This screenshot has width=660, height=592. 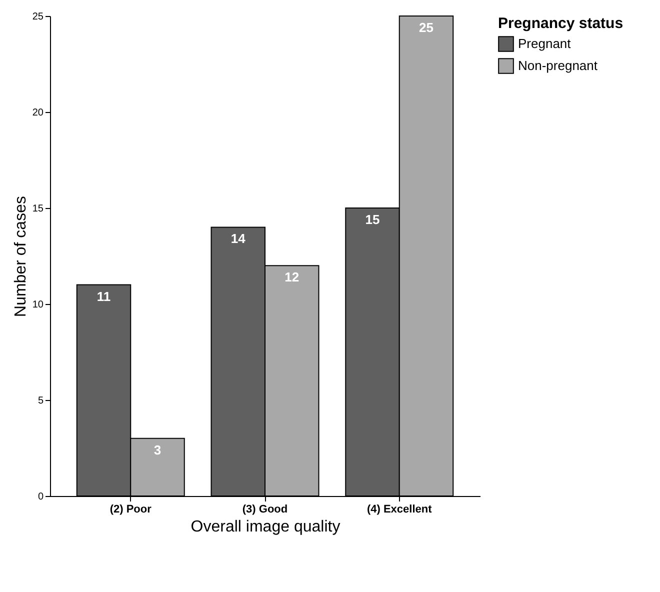 I want to click on legend-title: Pregnancy status, so click(x=561, y=23).